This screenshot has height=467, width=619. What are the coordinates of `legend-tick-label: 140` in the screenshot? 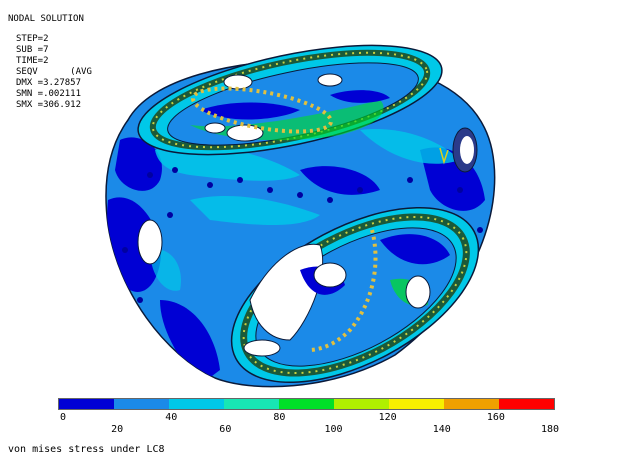 It's located at (441, 429).